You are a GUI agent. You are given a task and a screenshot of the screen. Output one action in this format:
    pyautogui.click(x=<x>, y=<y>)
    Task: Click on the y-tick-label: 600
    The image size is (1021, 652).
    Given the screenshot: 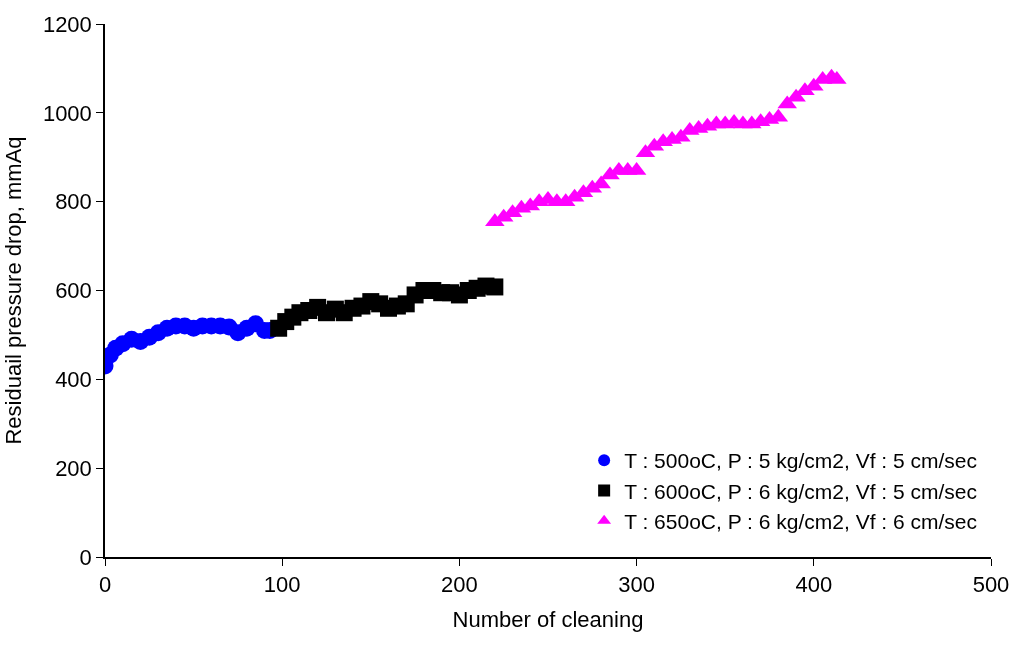 What is the action you would take?
    pyautogui.click(x=73, y=291)
    